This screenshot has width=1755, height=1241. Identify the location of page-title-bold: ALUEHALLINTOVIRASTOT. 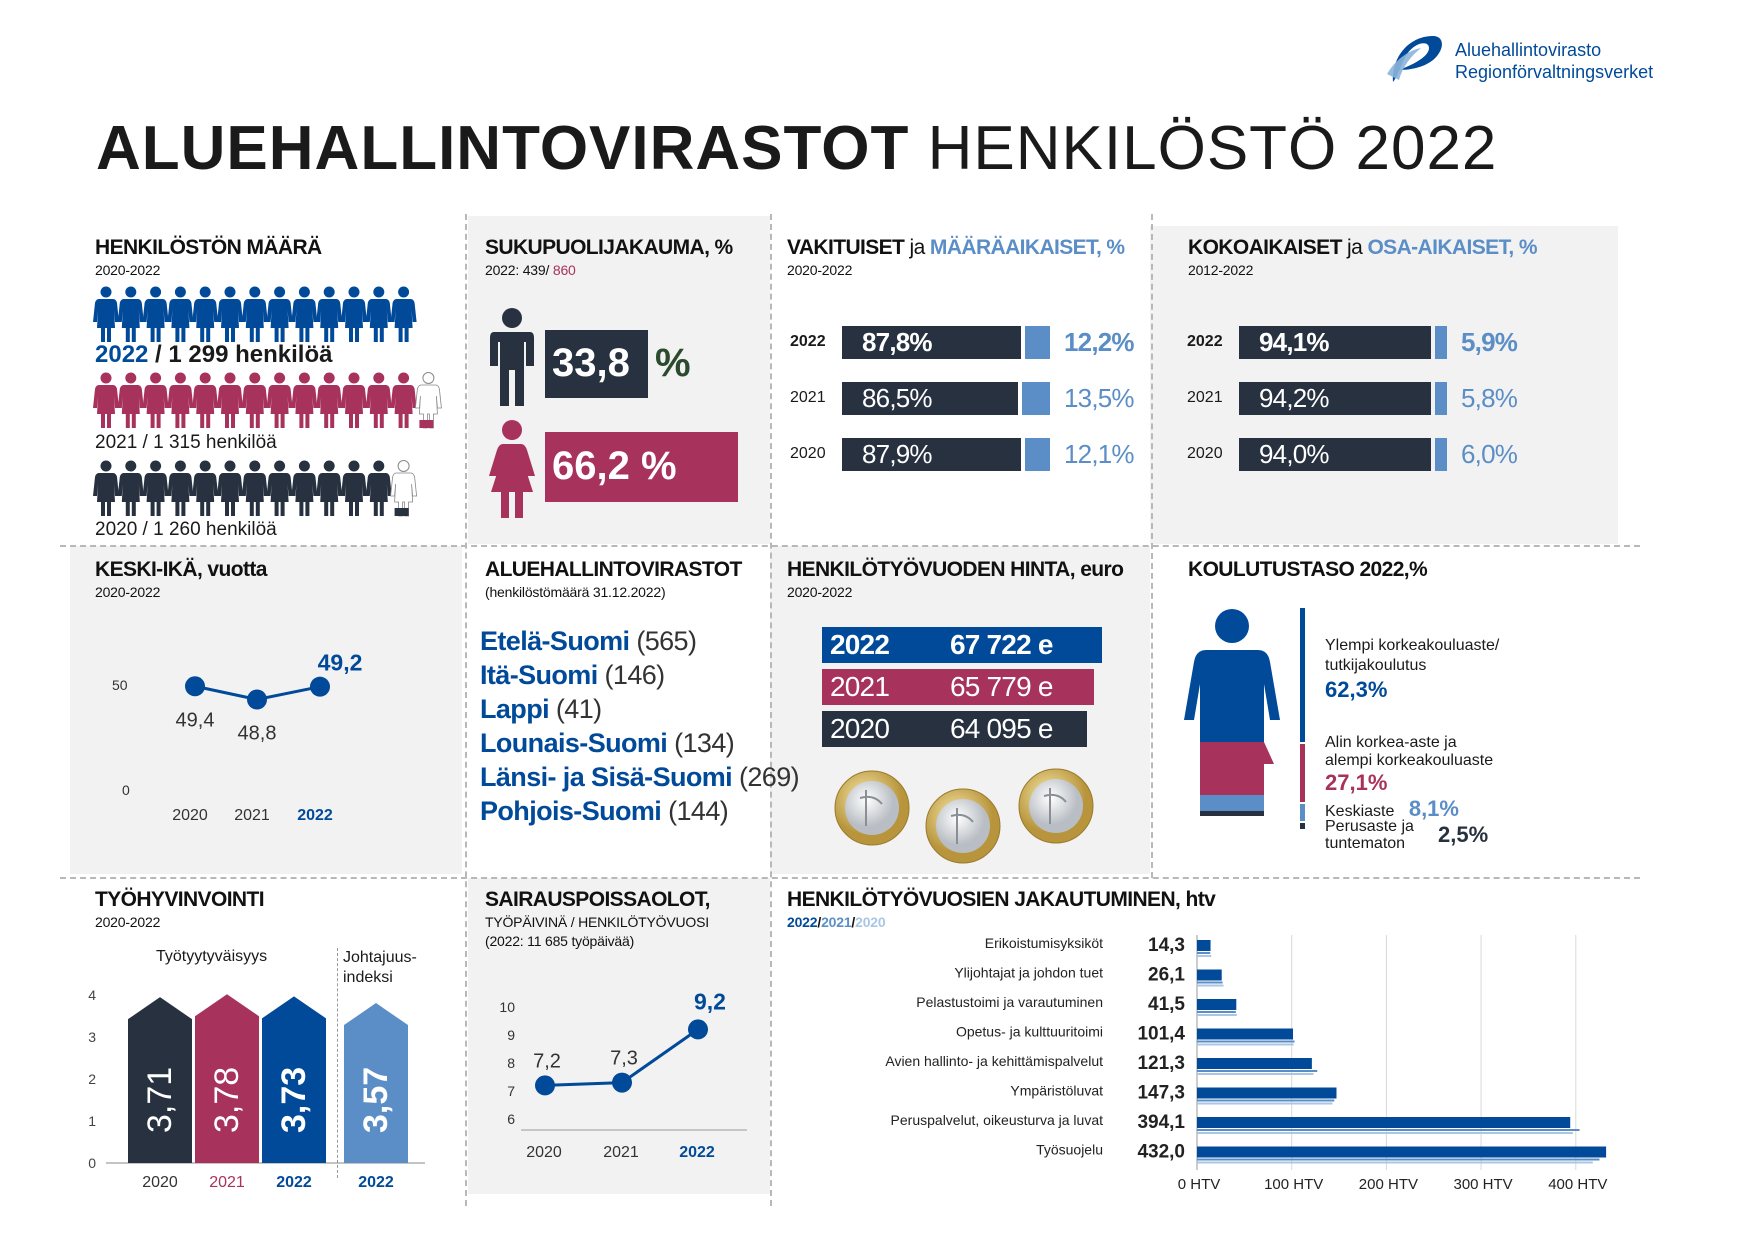
(503, 148).